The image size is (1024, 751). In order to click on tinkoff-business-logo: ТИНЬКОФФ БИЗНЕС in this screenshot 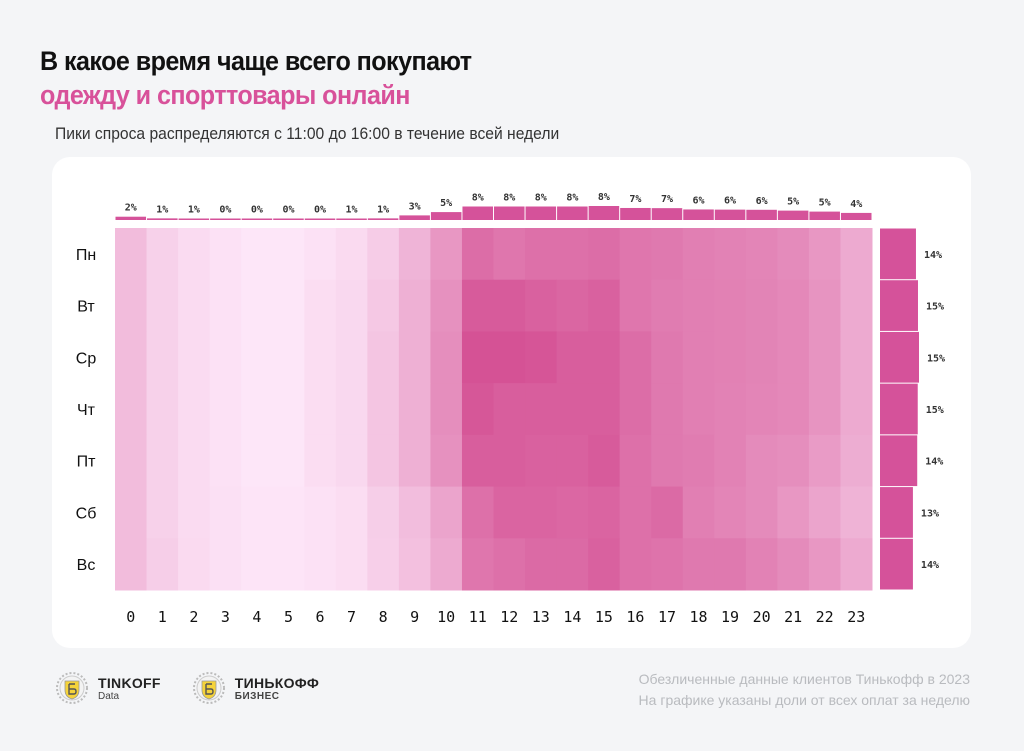, I will do `click(255, 688)`.